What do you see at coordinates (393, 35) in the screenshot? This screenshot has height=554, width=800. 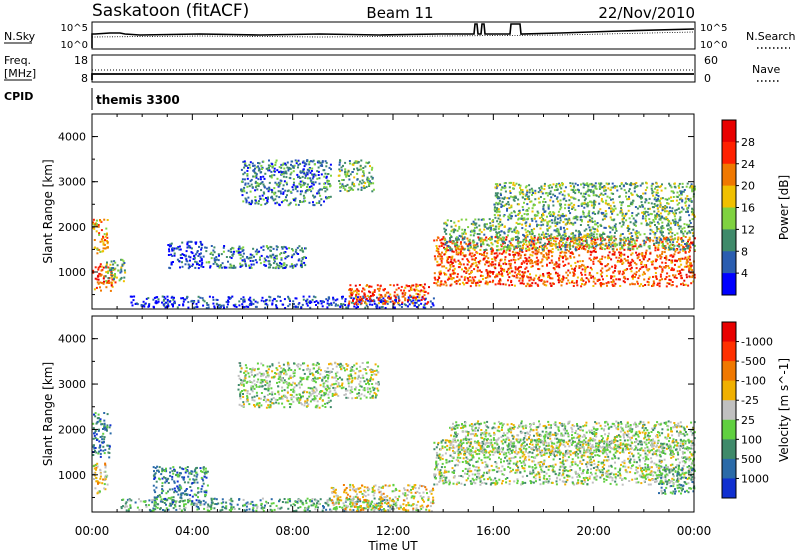 I see `nsky-trace` at bounding box center [393, 35].